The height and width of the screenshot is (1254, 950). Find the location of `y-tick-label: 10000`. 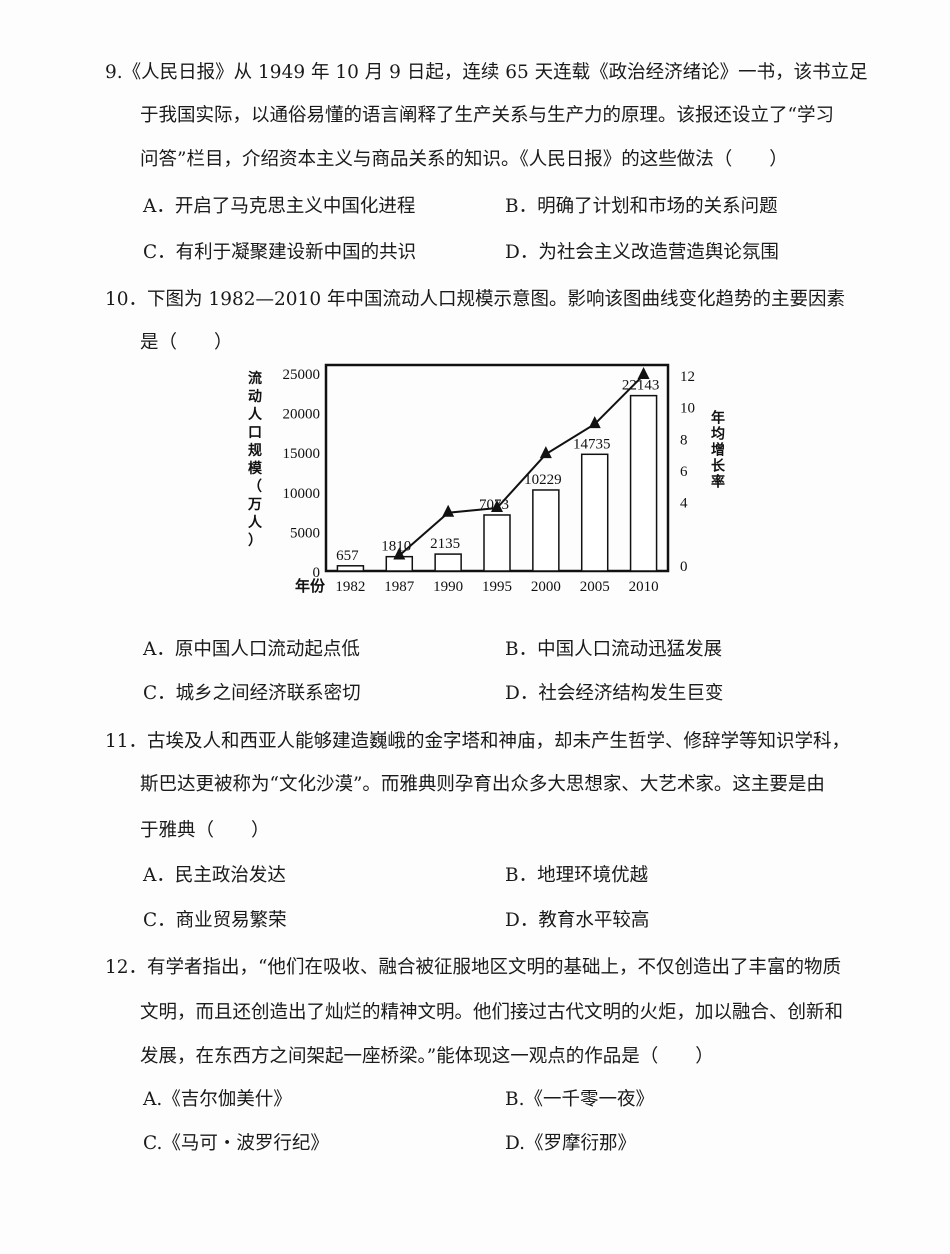

y-tick-label: 10000 is located at coordinates (302, 494).